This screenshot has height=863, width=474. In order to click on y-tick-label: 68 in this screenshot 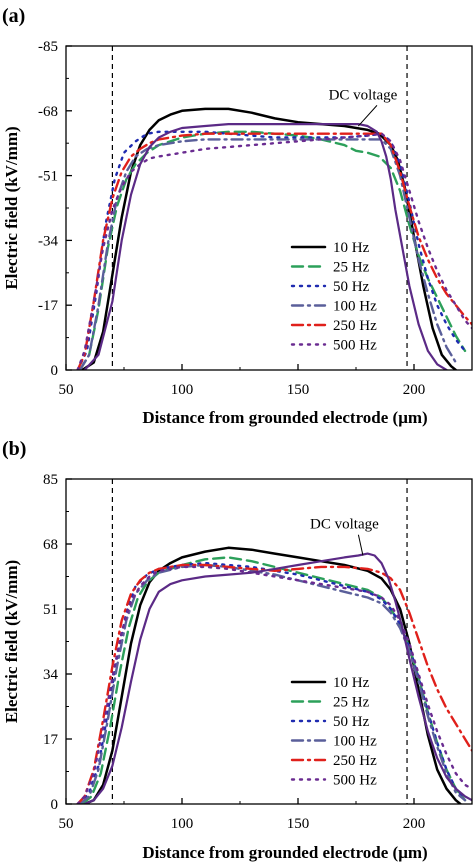, I will do `click(50, 545)`.